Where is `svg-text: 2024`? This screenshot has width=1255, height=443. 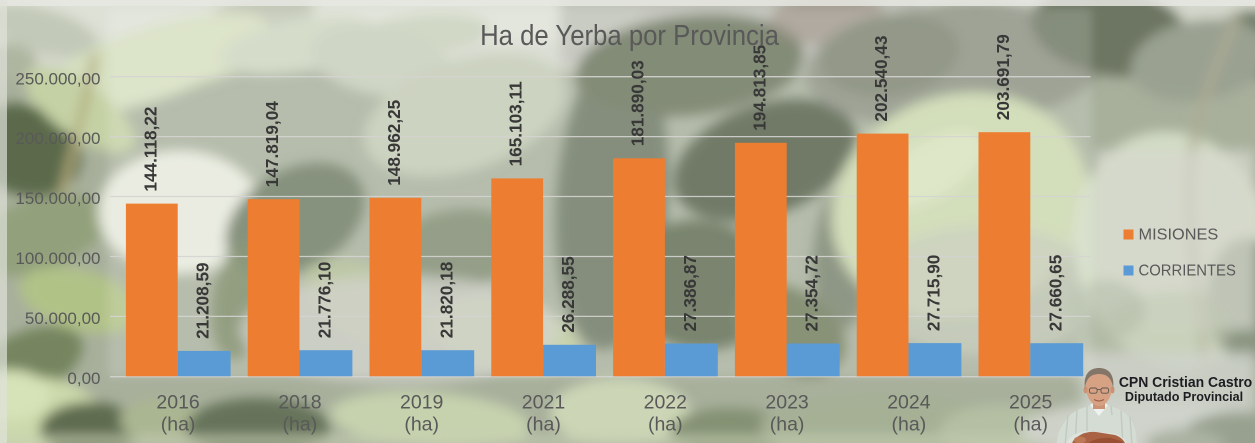
svg-text: 2024 is located at coordinates (909, 403).